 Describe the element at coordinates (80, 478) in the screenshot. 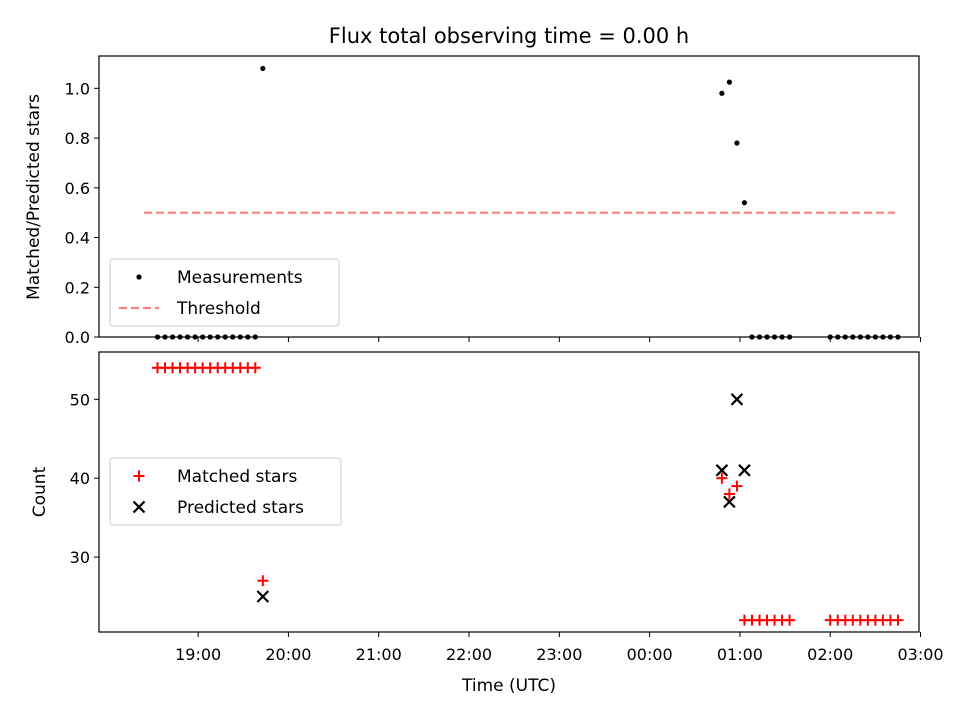

I see `bottom-y-tick-label: 40` at that location.